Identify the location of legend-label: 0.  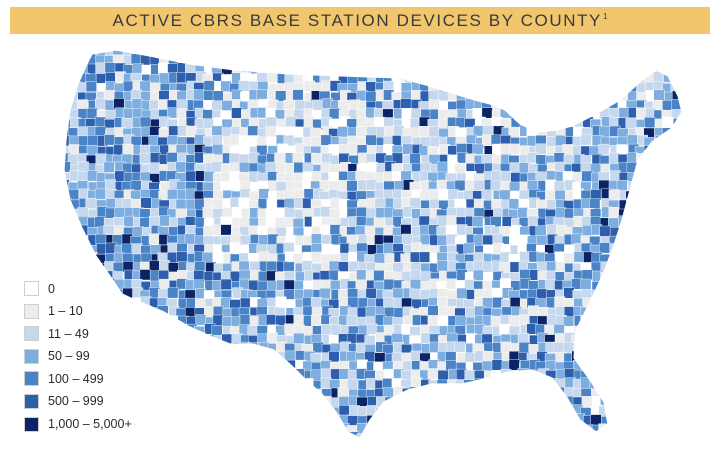
(51, 288).